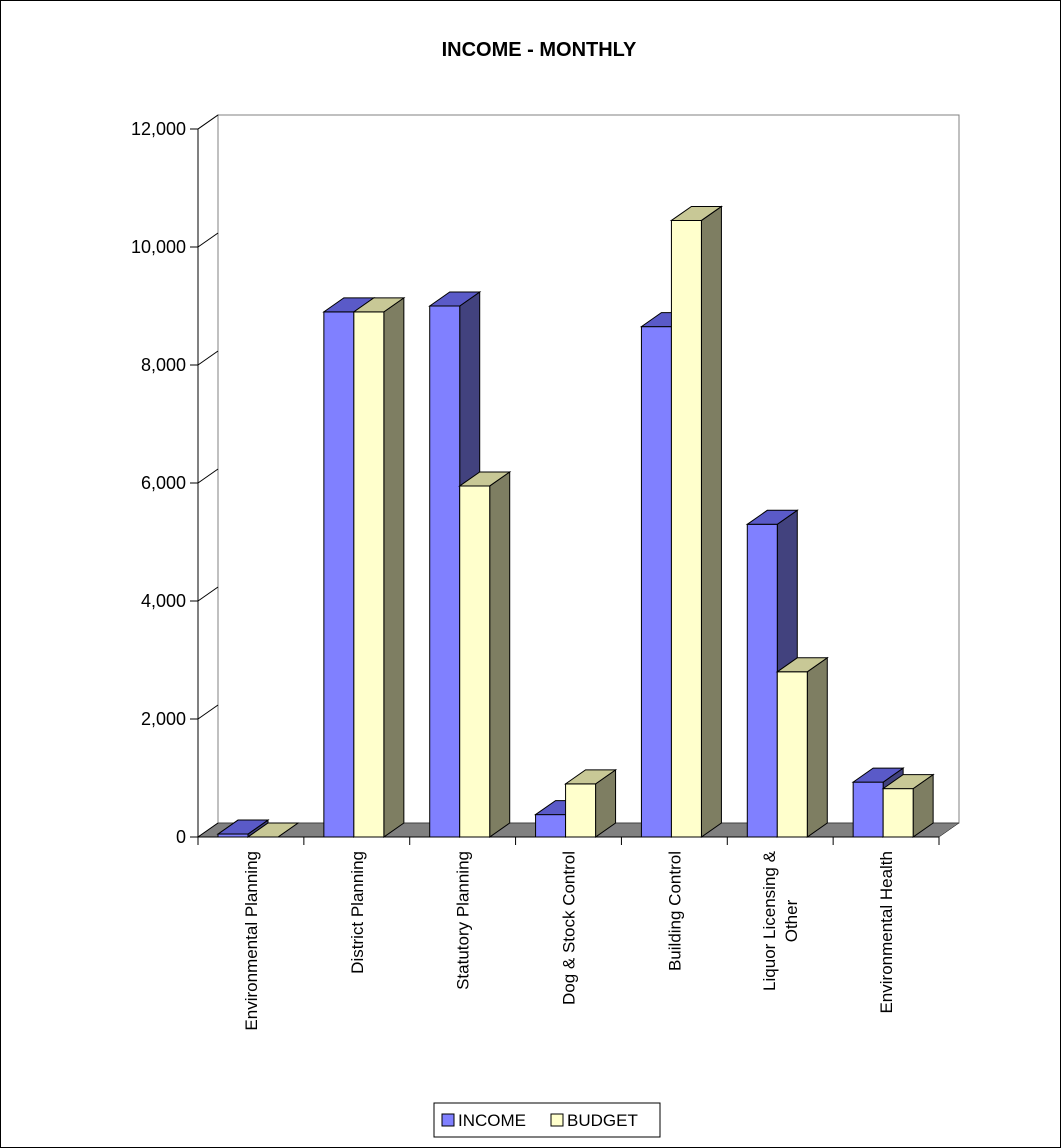  What do you see at coordinates (791, 920) in the screenshot?
I see `x-category-label: Other` at bounding box center [791, 920].